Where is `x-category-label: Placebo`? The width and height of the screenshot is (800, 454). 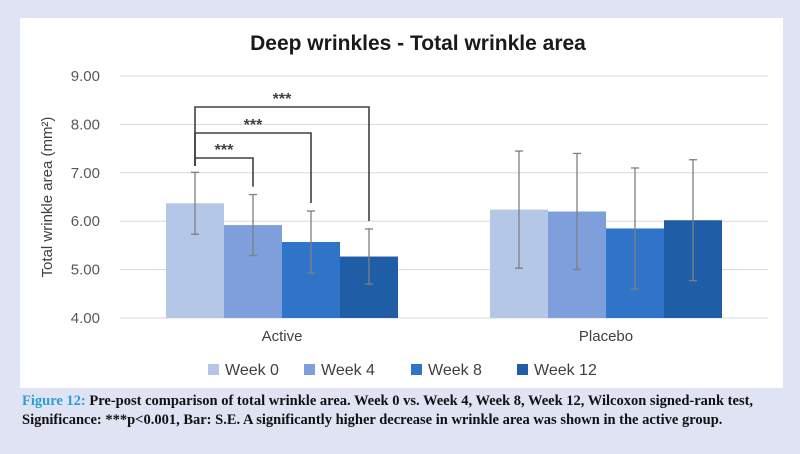 x-category-label: Placebo is located at coordinates (606, 336).